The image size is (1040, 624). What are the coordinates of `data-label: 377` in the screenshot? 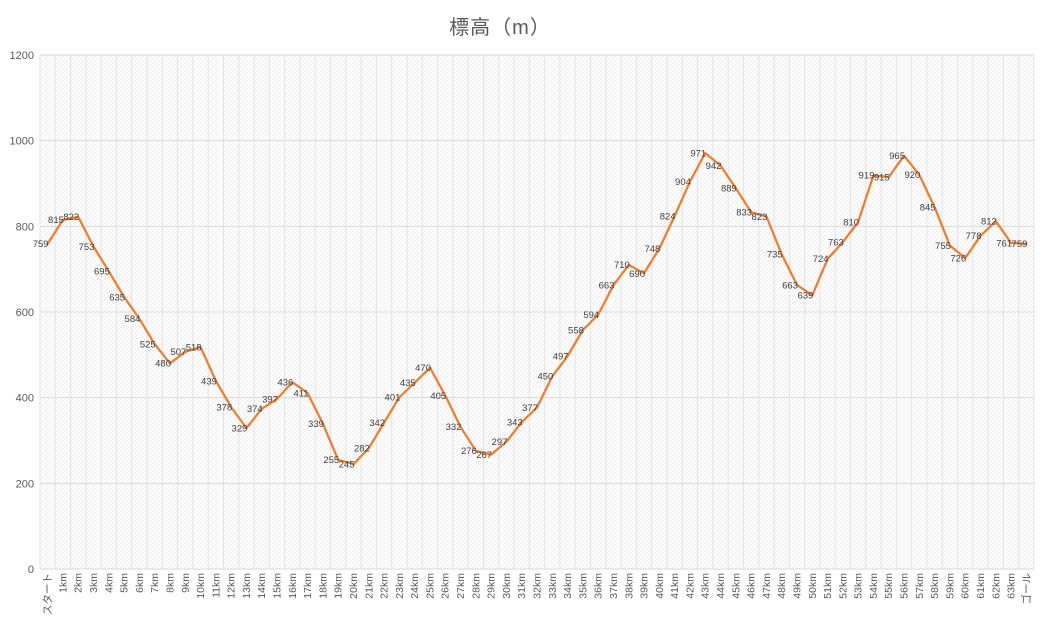 It's located at (530, 408).